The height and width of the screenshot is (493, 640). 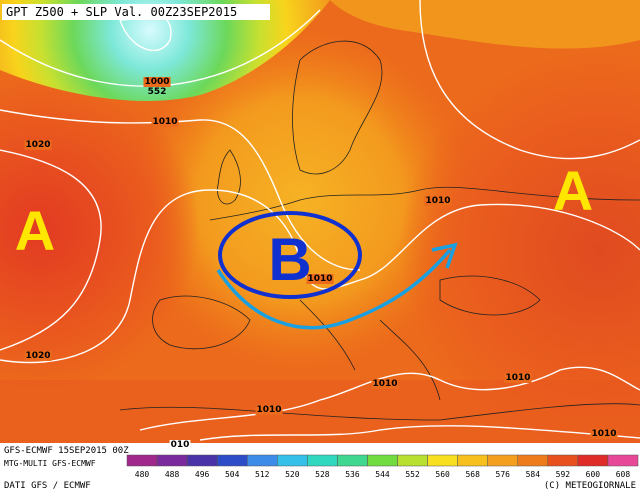 What do you see at coordinates (50, 463) in the screenshot?
I see `model-info: MTG-MULTI GFS-ECMWF` at bounding box center [50, 463].